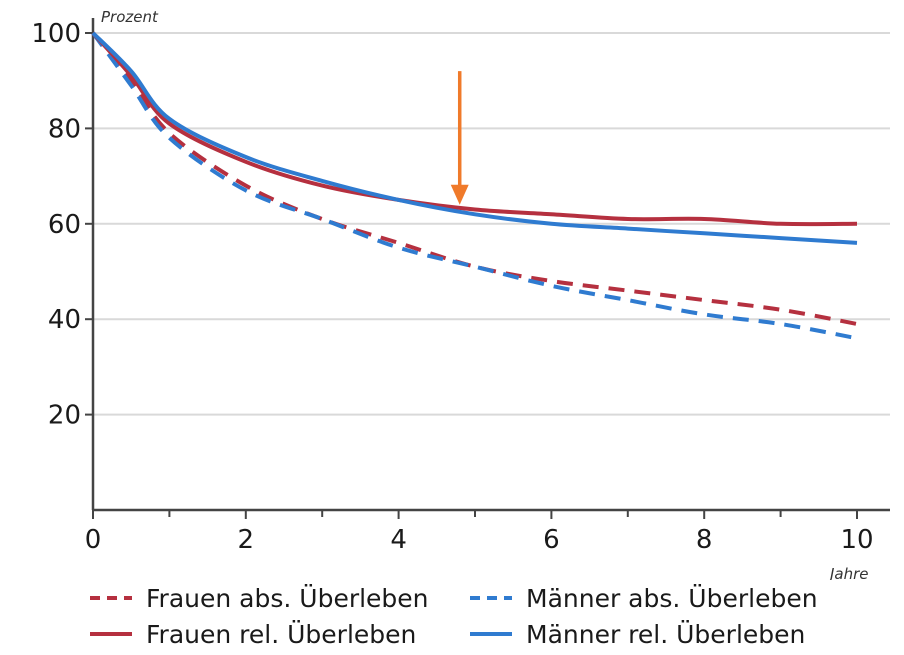 The image size is (904, 655). What do you see at coordinates (287, 598) in the screenshot?
I see `legend-label-frauen-abs: Frauen abs. Überleben` at bounding box center [287, 598].